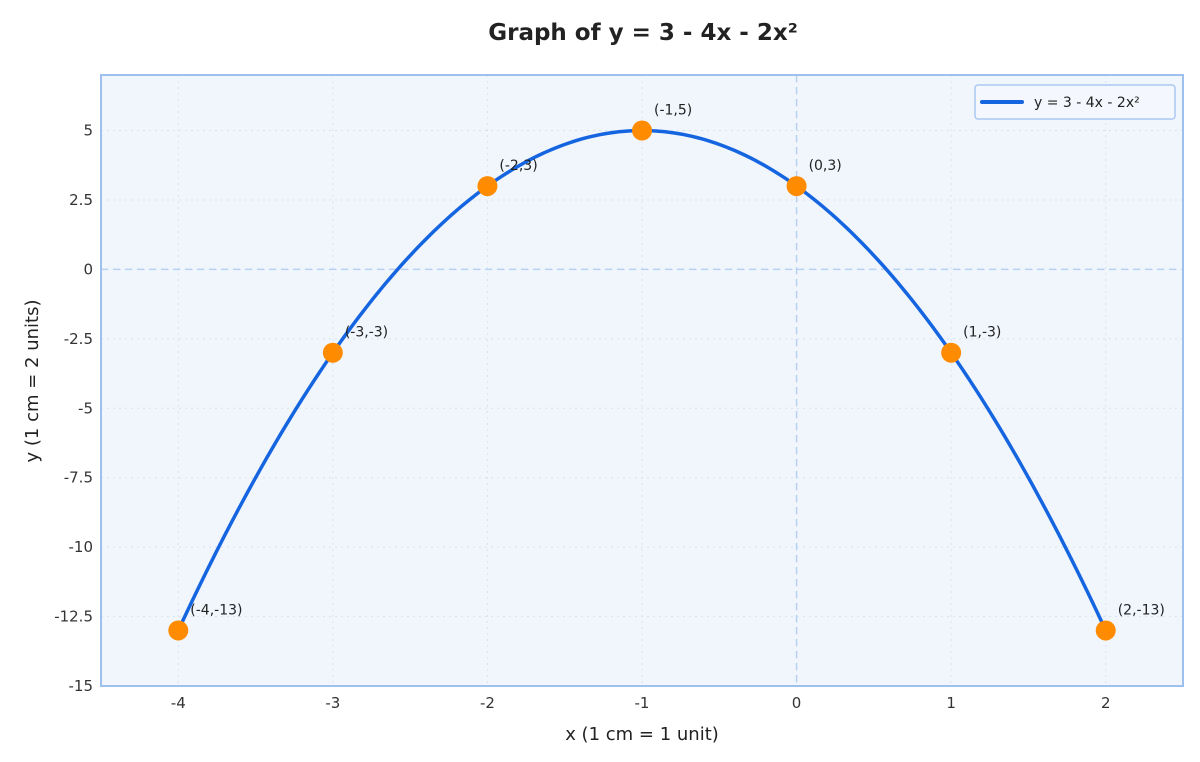 This screenshot has width=1200, height=762. Describe the element at coordinates (951, 703) in the screenshot. I see `x-tick-label: 1` at that location.